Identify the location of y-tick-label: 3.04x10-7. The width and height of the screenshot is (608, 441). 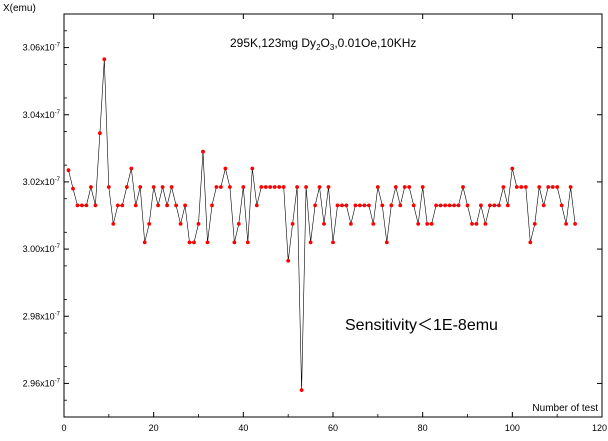
(42, 115).